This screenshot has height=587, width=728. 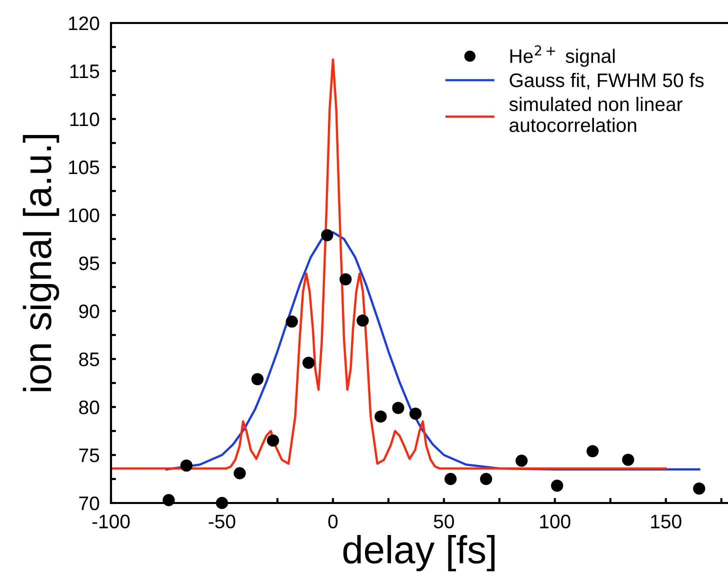 What do you see at coordinates (85, 119) in the screenshot?
I see `y-tick-label: 110` at bounding box center [85, 119].